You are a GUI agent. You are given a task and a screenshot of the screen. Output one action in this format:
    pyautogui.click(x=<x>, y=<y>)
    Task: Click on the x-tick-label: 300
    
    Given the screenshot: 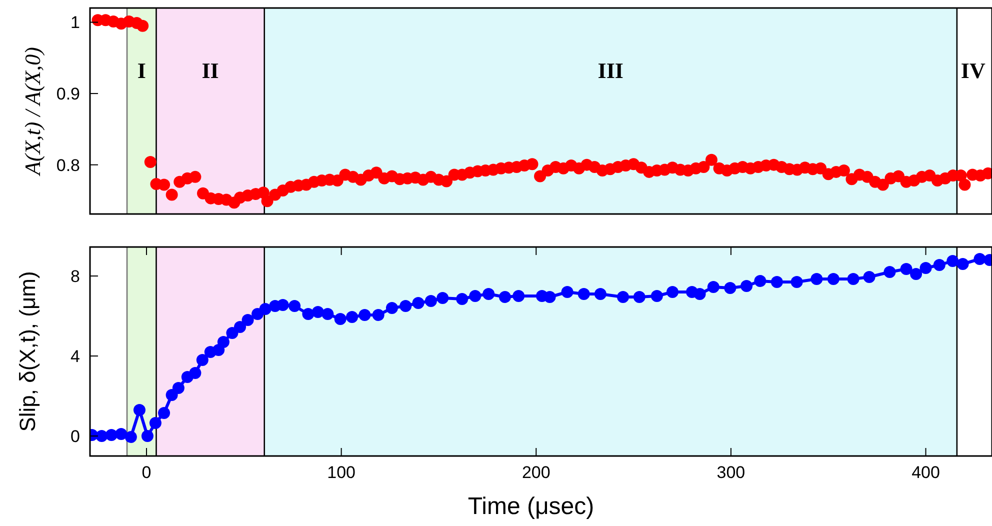 What is the action you would take?
    pyautogui.click(x=731, y=472)
    